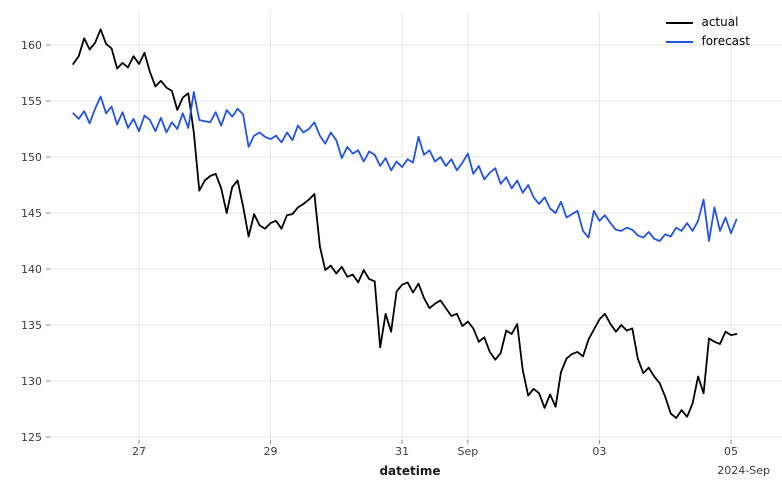  I want to click on legend: actual forecast, so click(708, 32).